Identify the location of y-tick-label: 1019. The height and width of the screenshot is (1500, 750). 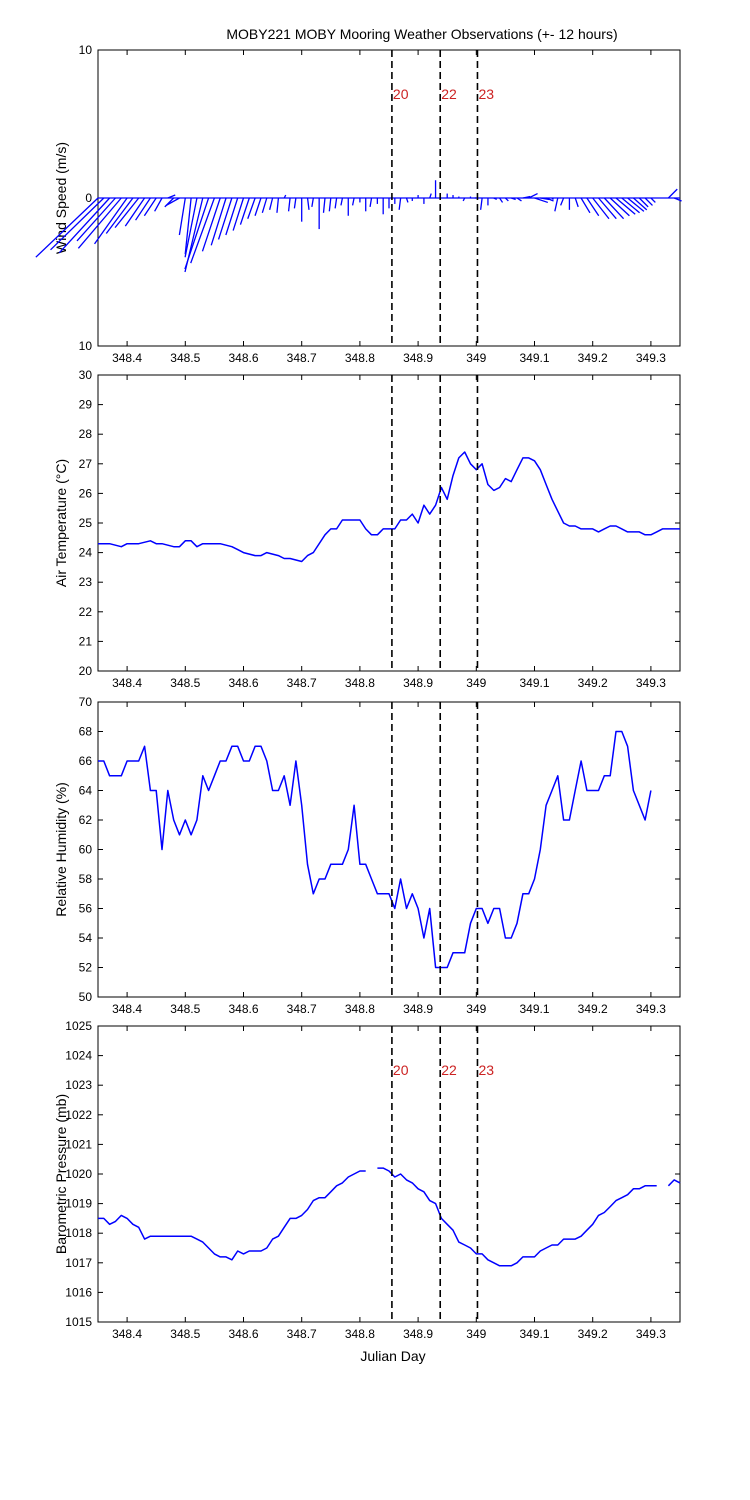
(78, 1204).